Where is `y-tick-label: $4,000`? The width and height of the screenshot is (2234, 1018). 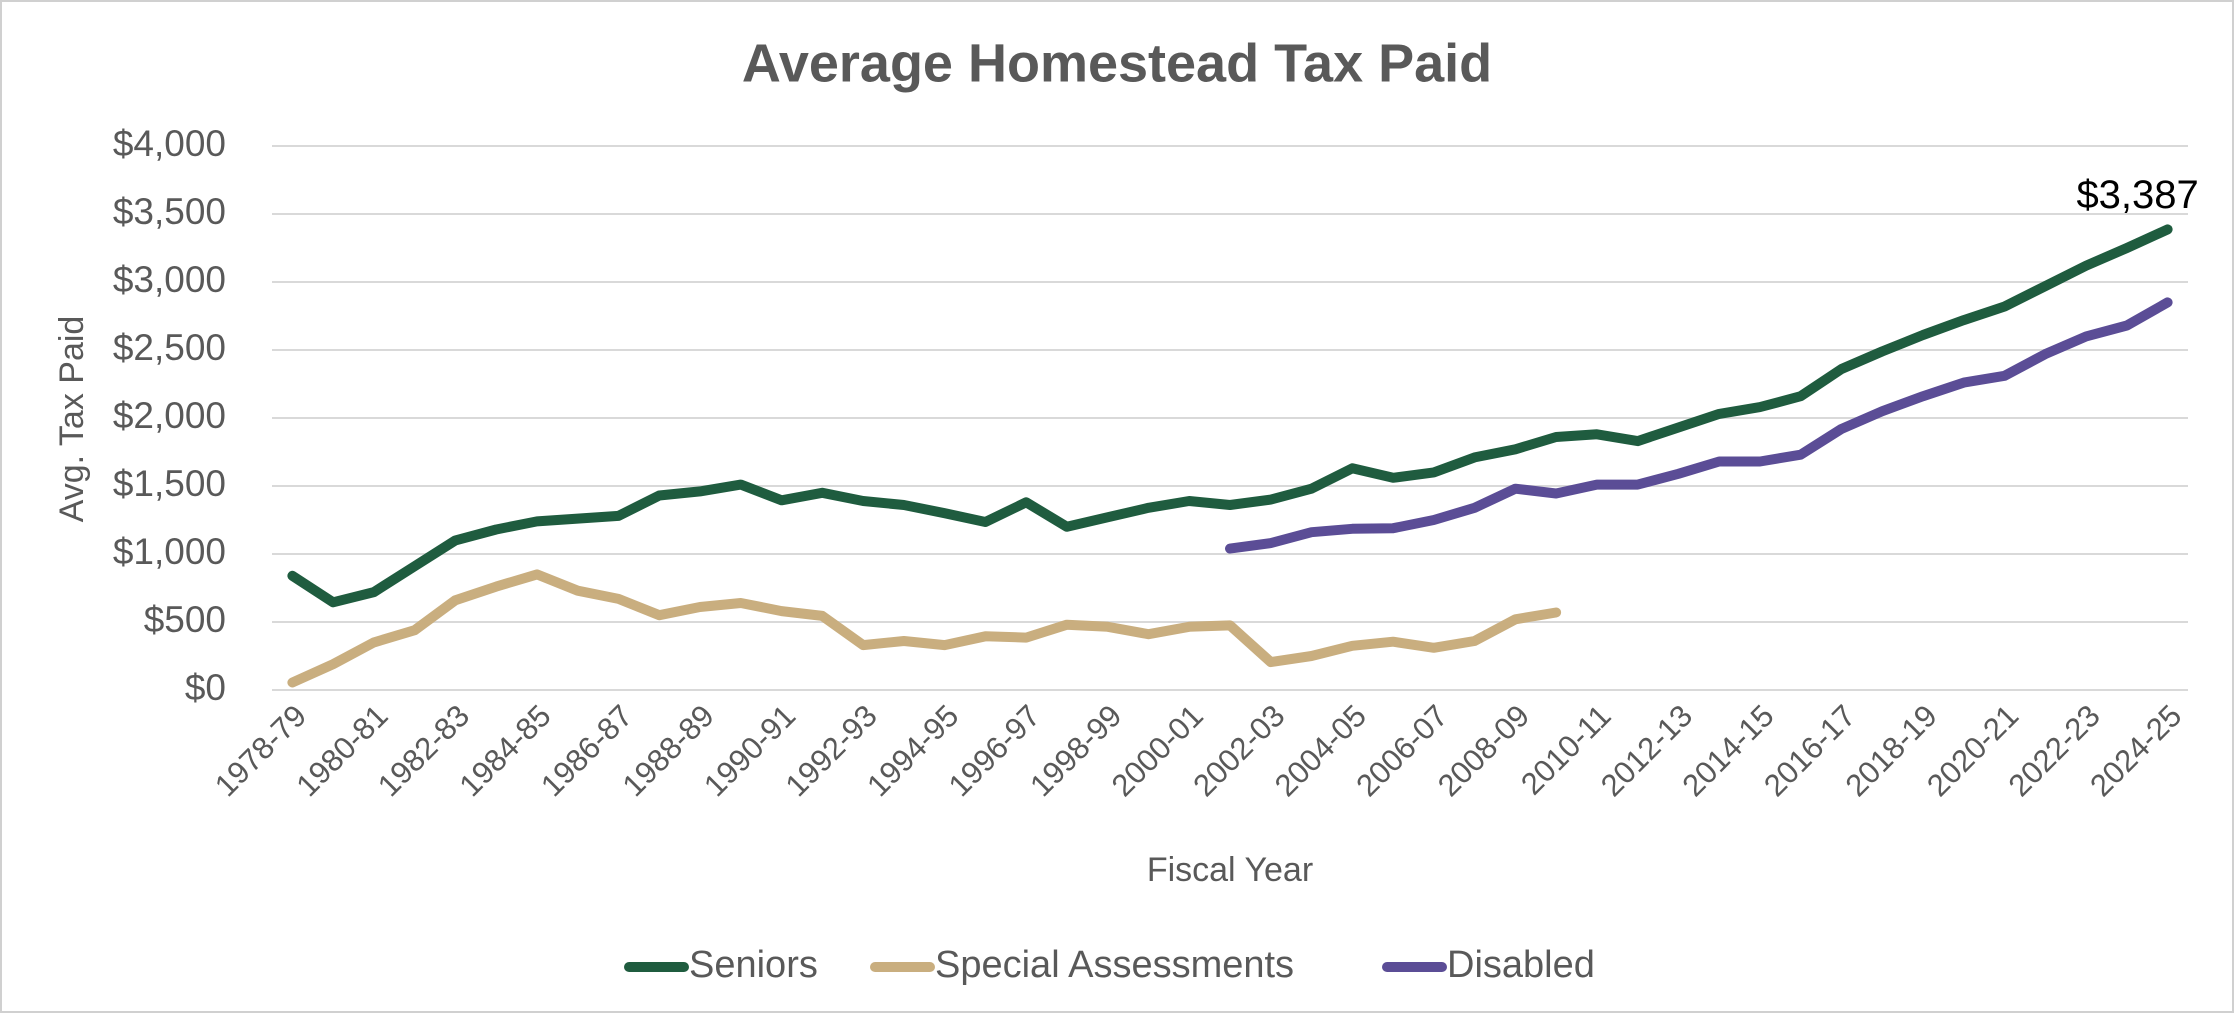
y-tick-label: $4,000 is located at coordinates (169, 143).